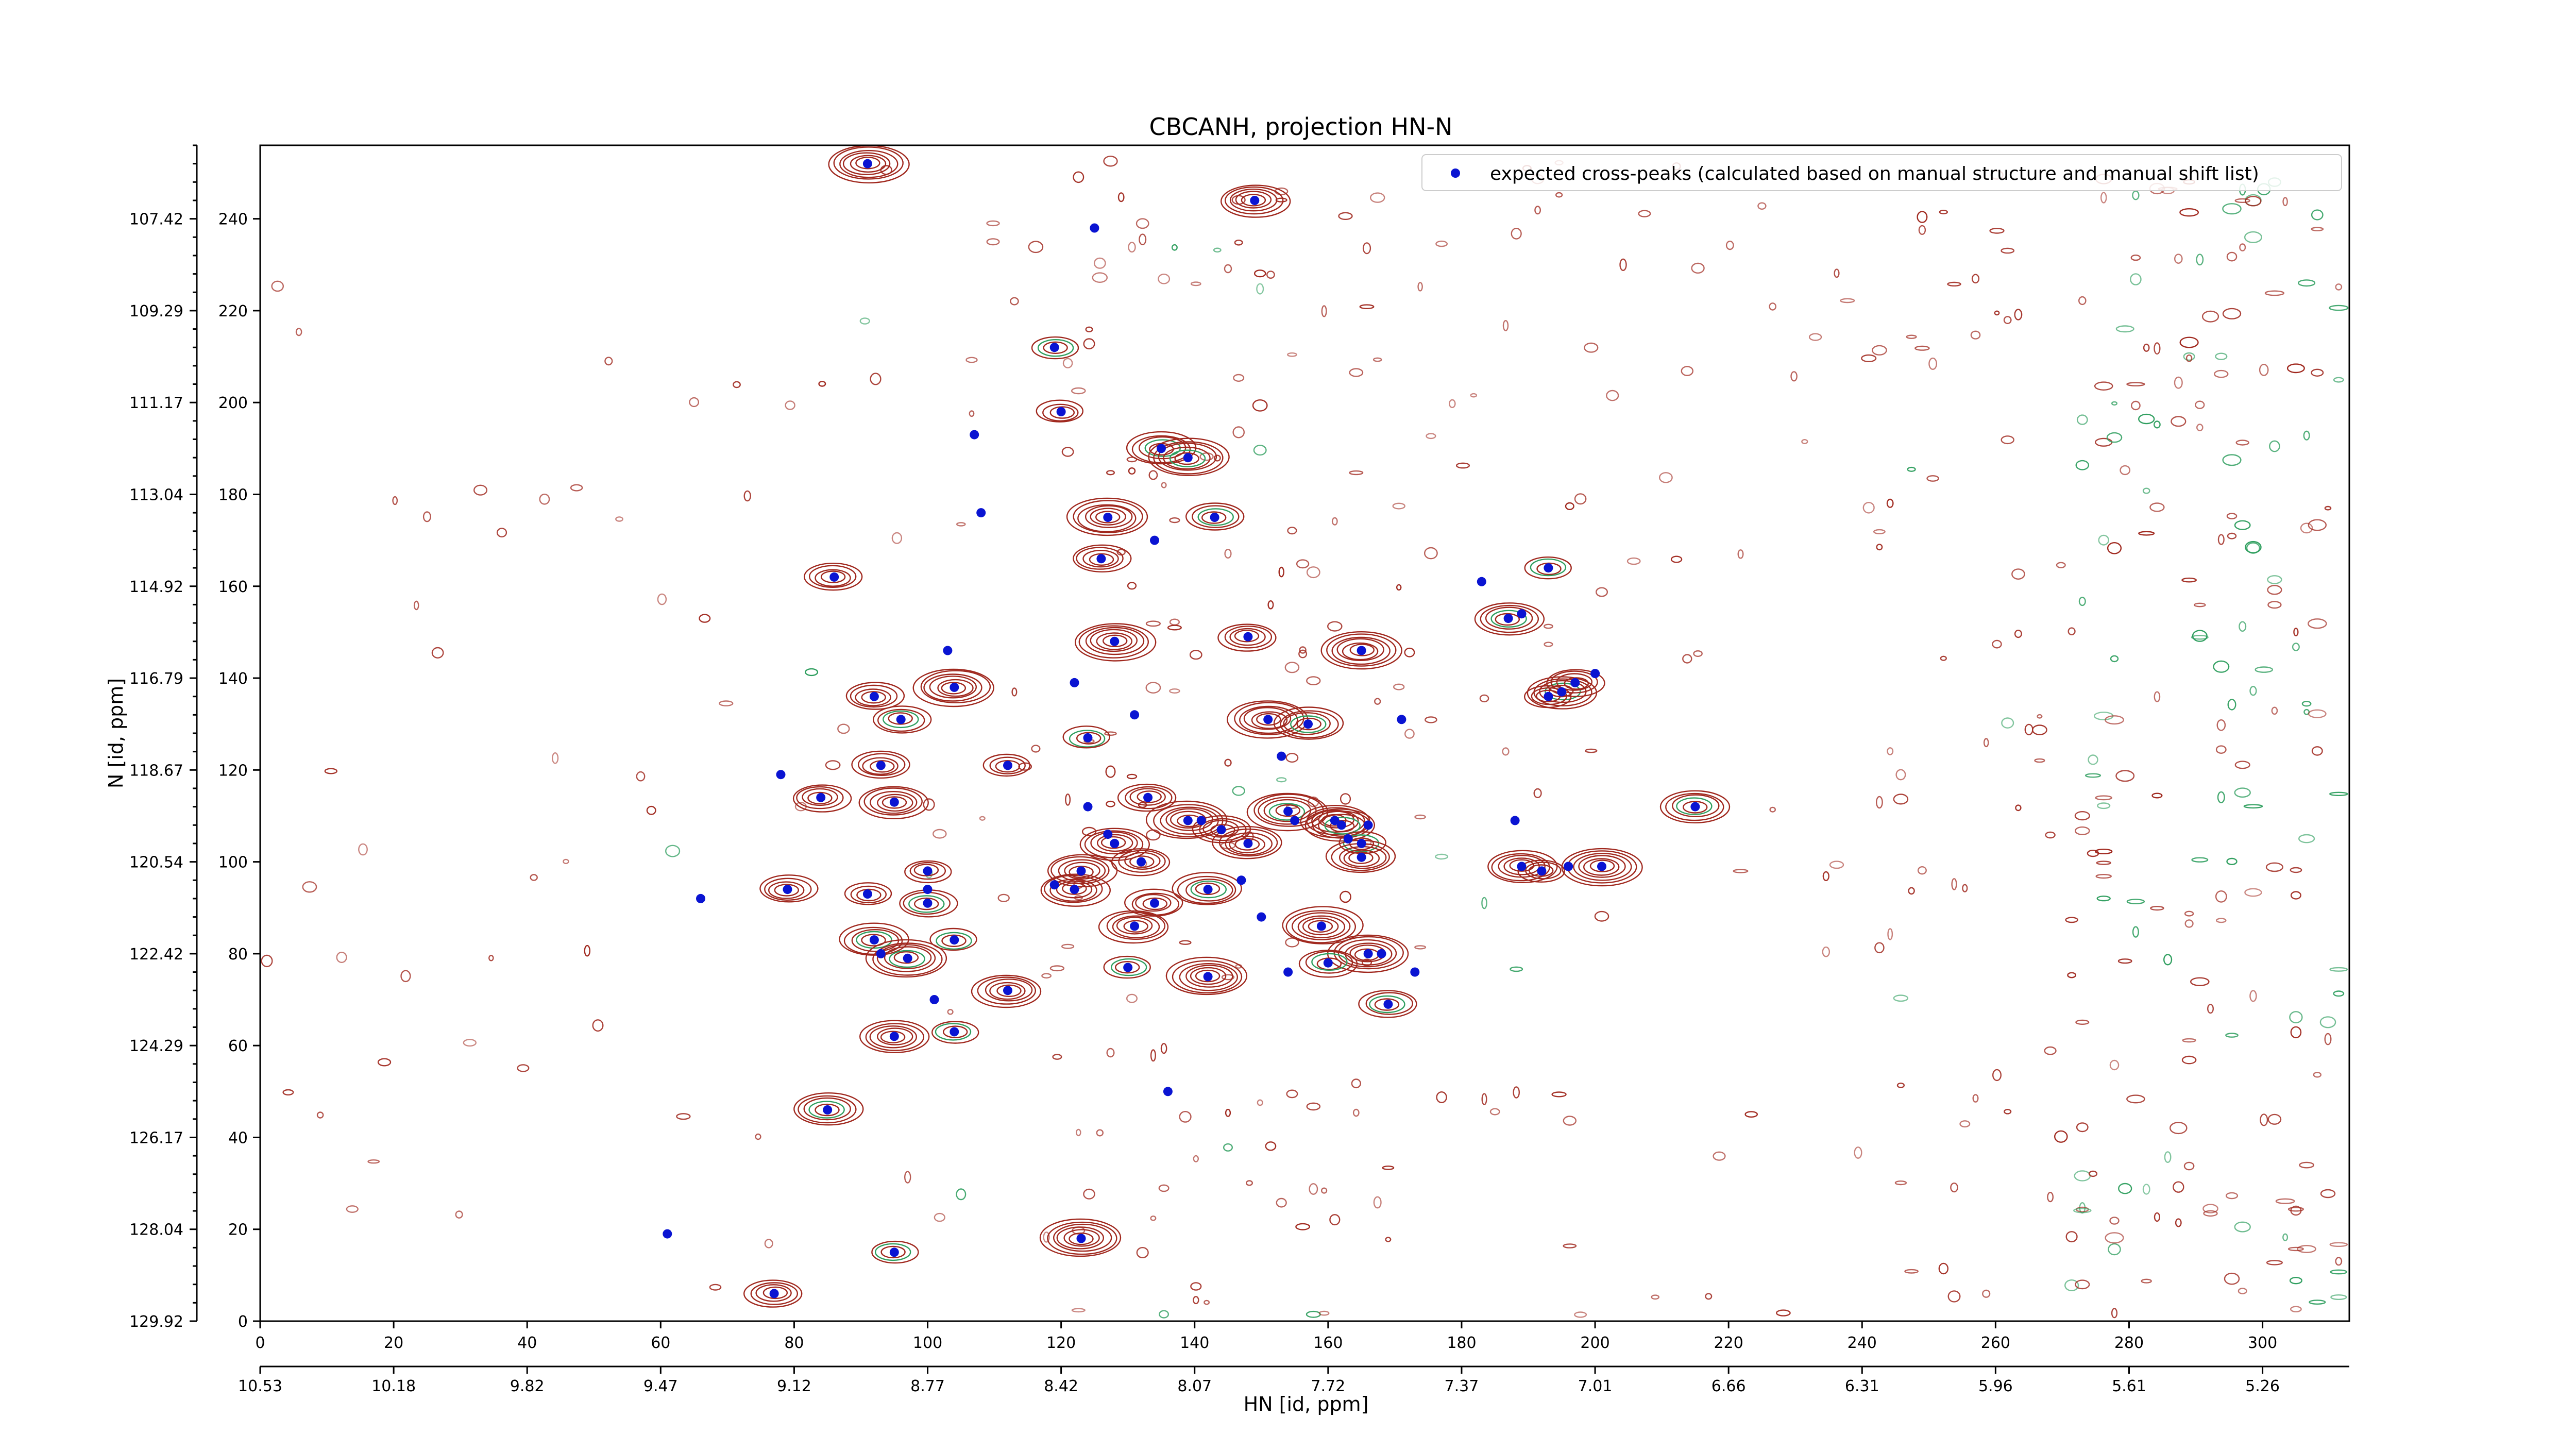 This screenshot has width=2576, height=1451. Describe the element at coordinates (260, 1386) in the screenshot. I see `x-secondary-tick-label: 10.53` at that location.